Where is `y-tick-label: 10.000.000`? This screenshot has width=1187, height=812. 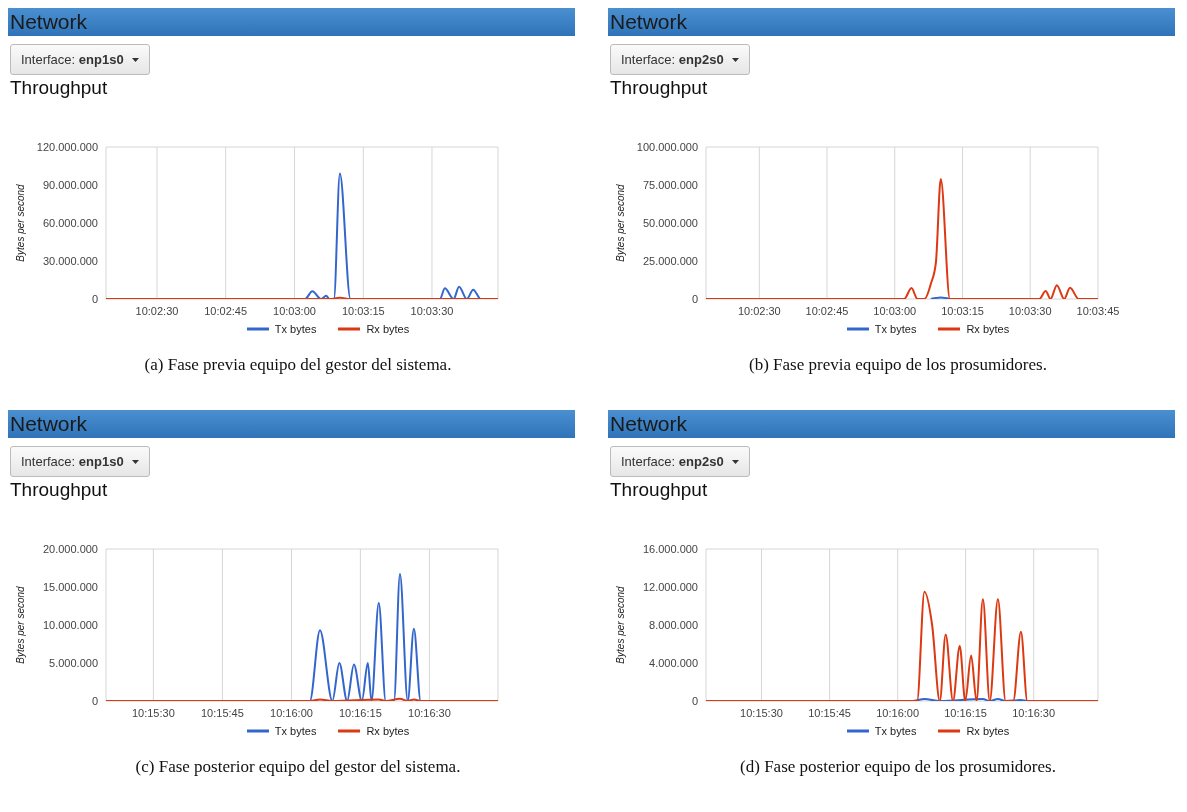
y-tick-label: 10.000.000 is located at coordinates (70, 624).